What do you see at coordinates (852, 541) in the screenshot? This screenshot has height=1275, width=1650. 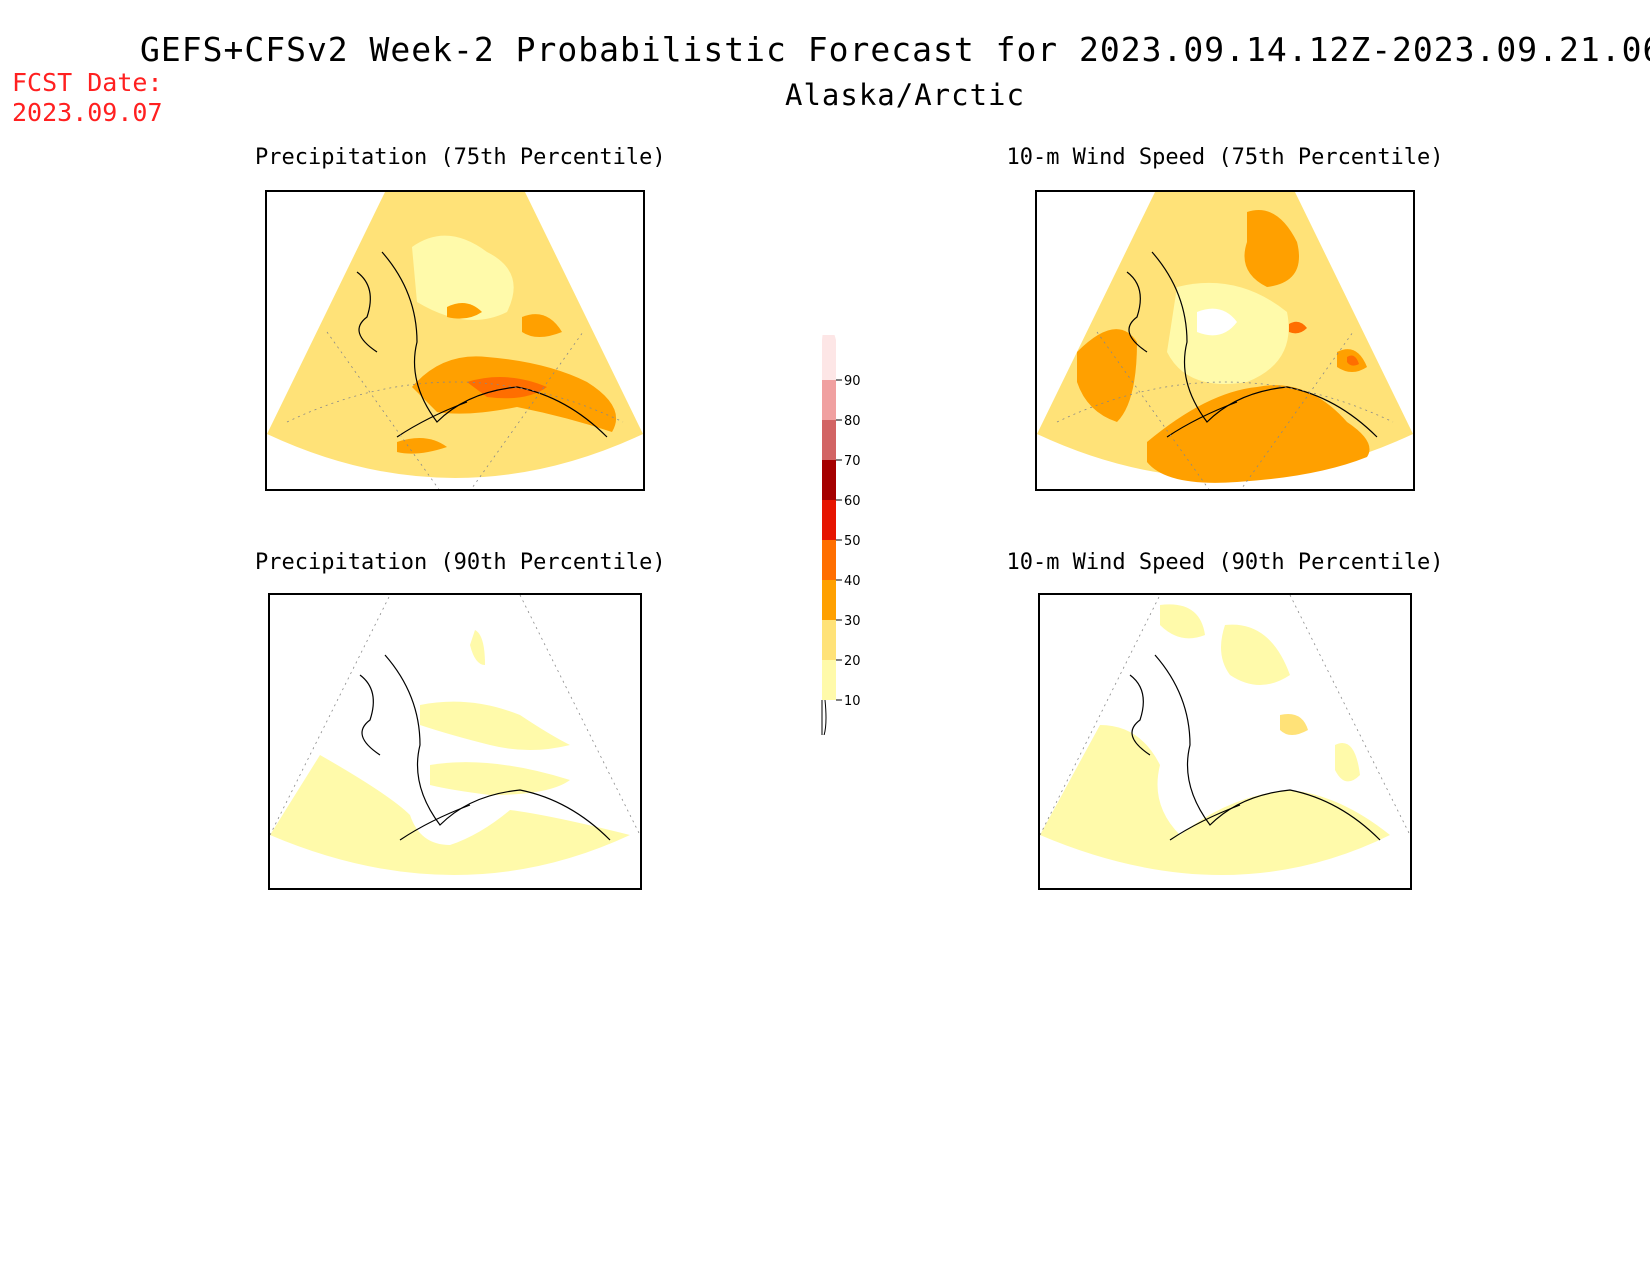 I see `colorbar-label: 50` at bounding box center [852, 541].